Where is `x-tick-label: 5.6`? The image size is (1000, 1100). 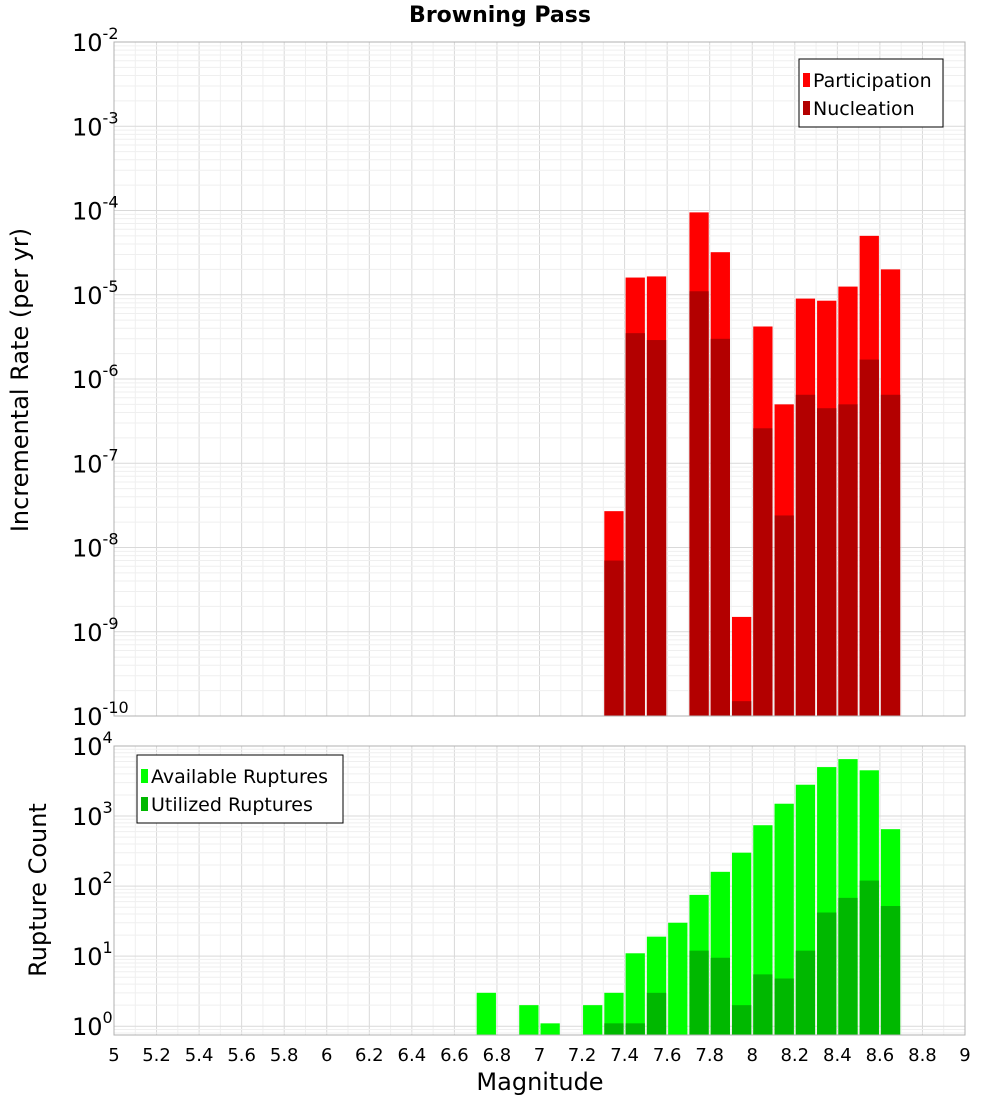 x-tick-label: 5.6 is located at coordinates (241, 1055).